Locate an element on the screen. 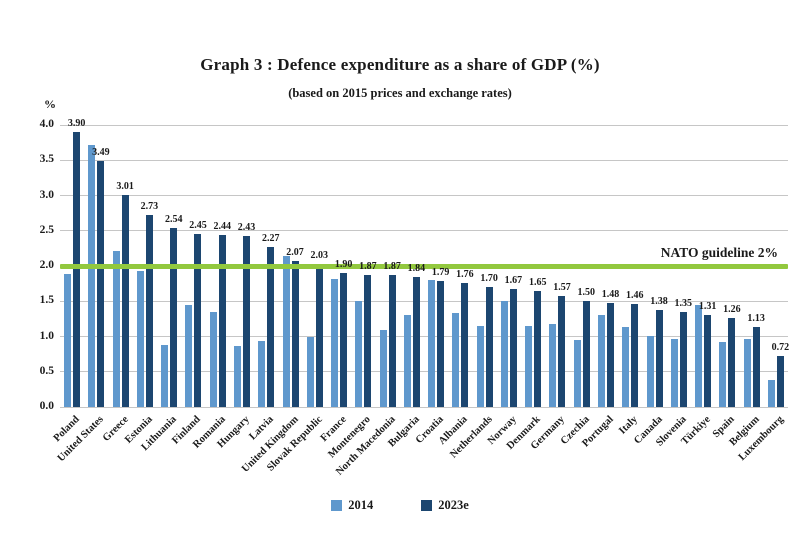  data-label: 1.26 is located at coordinates (732, 310).